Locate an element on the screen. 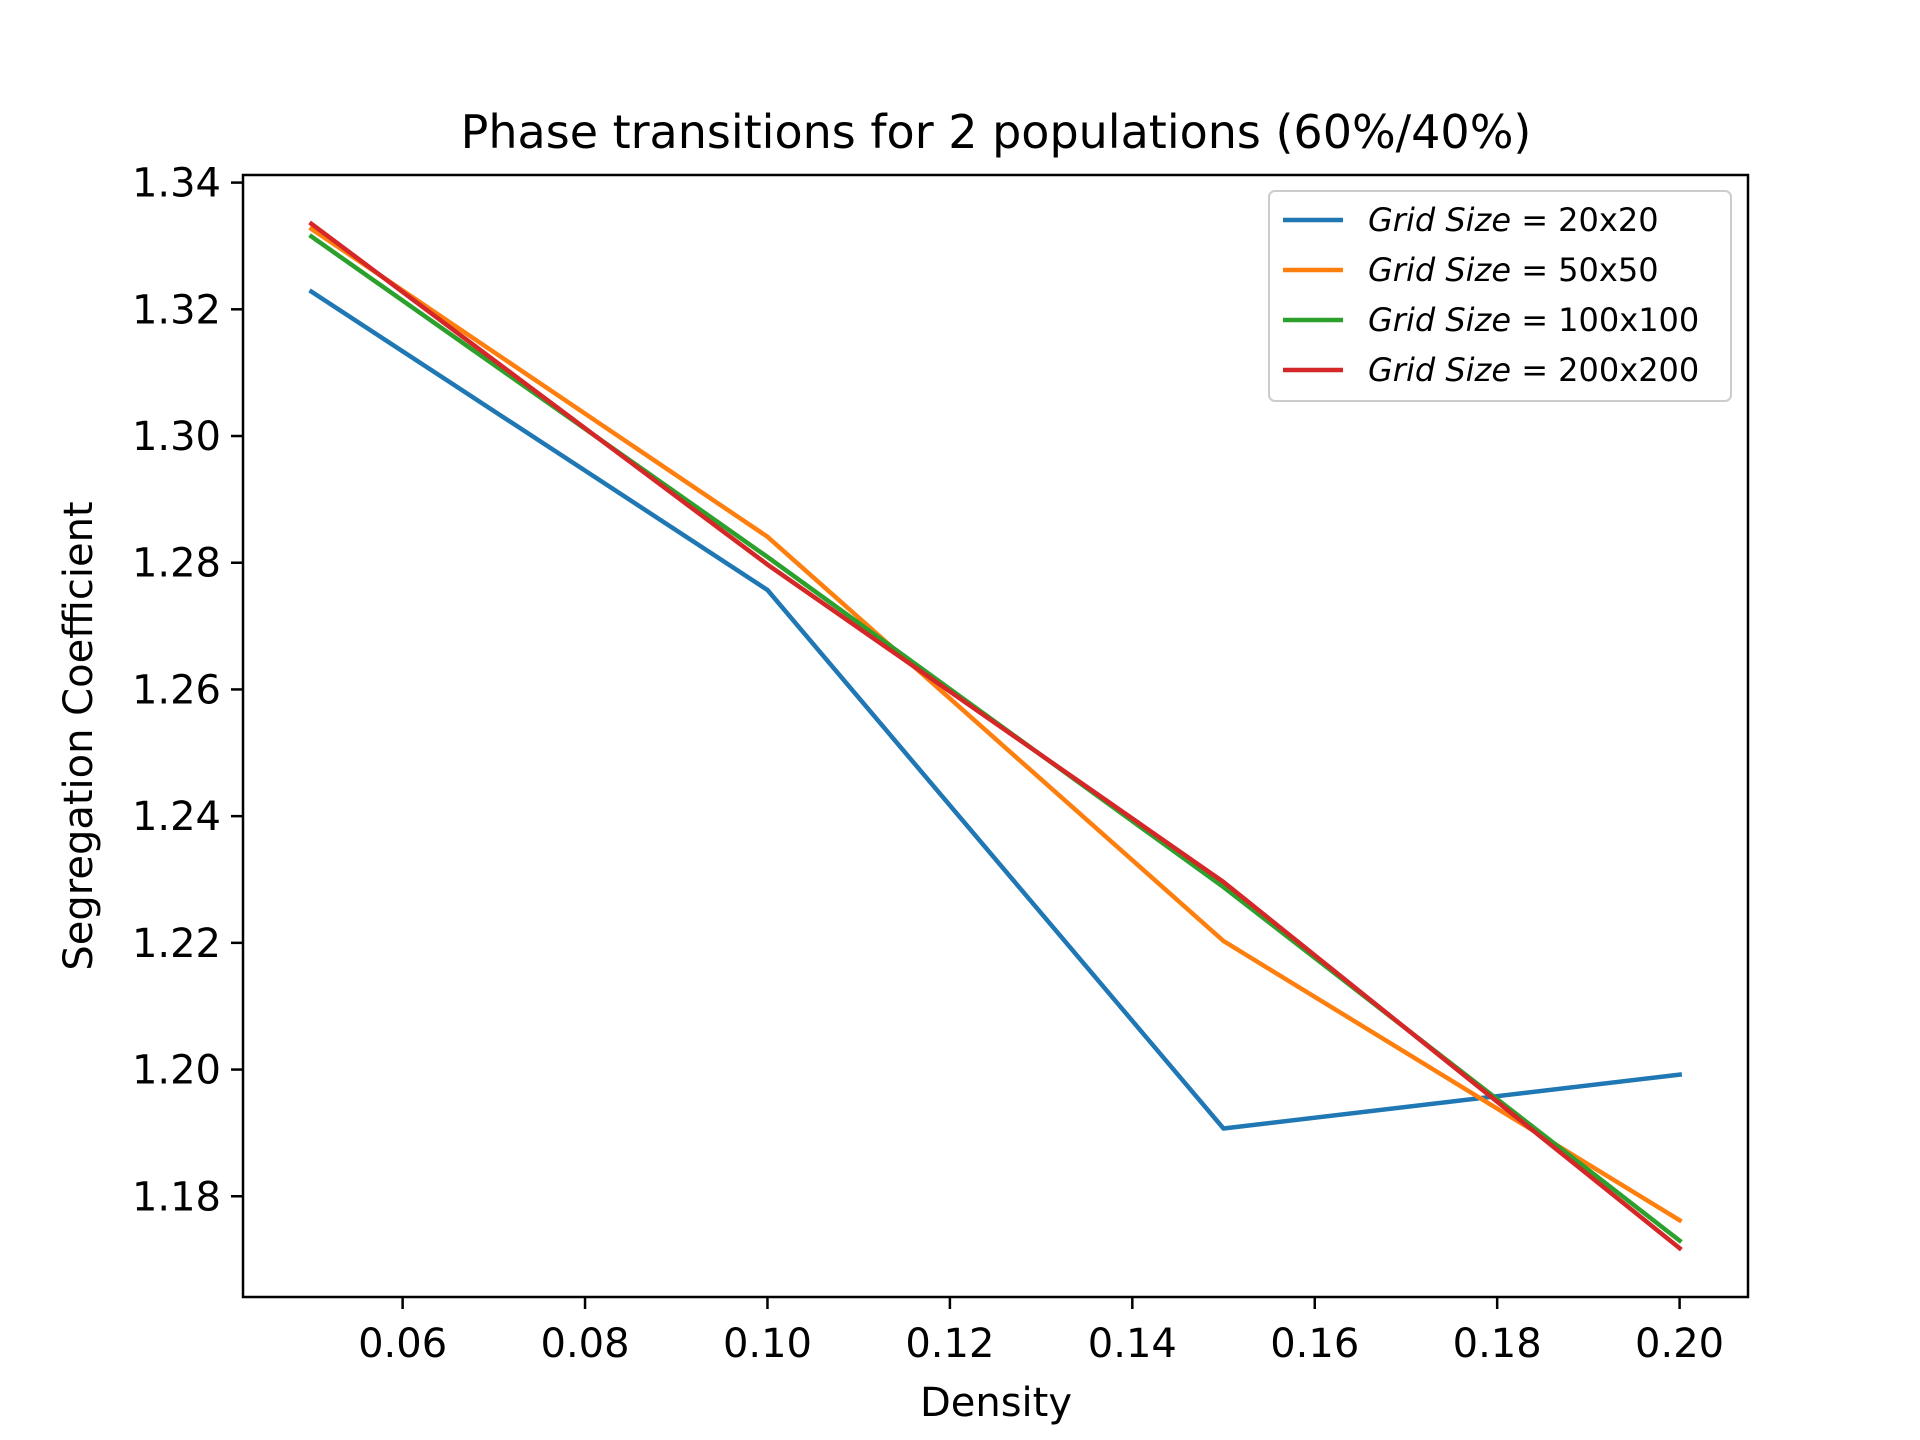 The image size is (1920, 1440). legend-label: Grid Size = 200x200 is located at coordinates (1533, 370).